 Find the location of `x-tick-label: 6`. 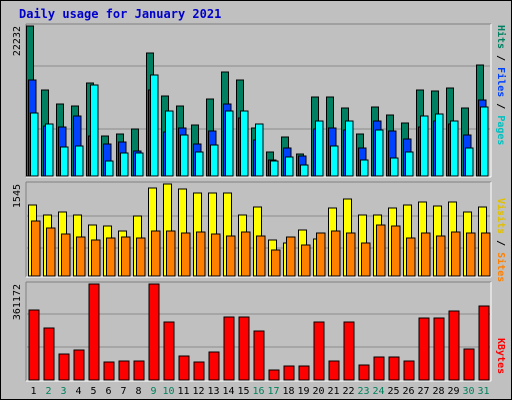

x-tick-label: 6 is located at coordinates (108, 391).